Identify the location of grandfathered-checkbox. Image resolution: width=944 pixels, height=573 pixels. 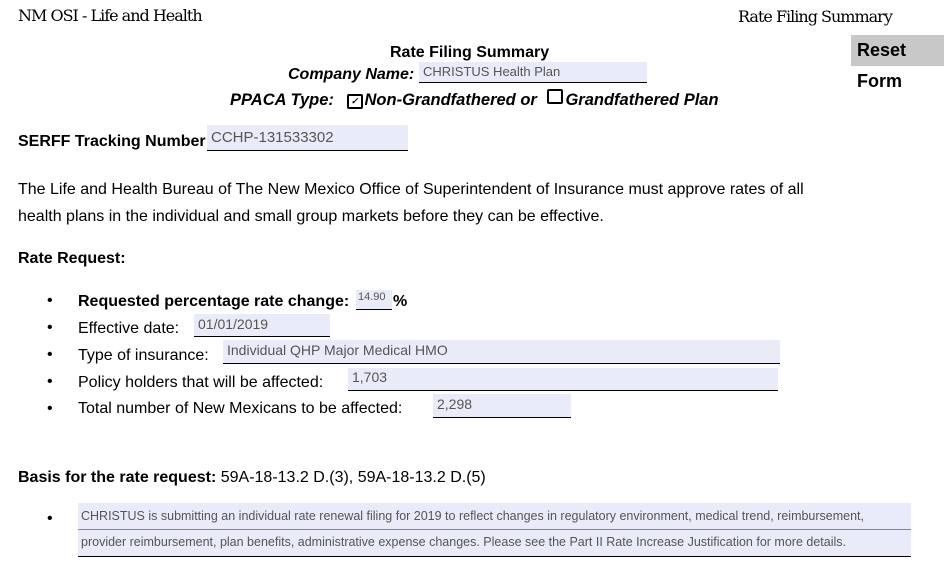
(555, 96).